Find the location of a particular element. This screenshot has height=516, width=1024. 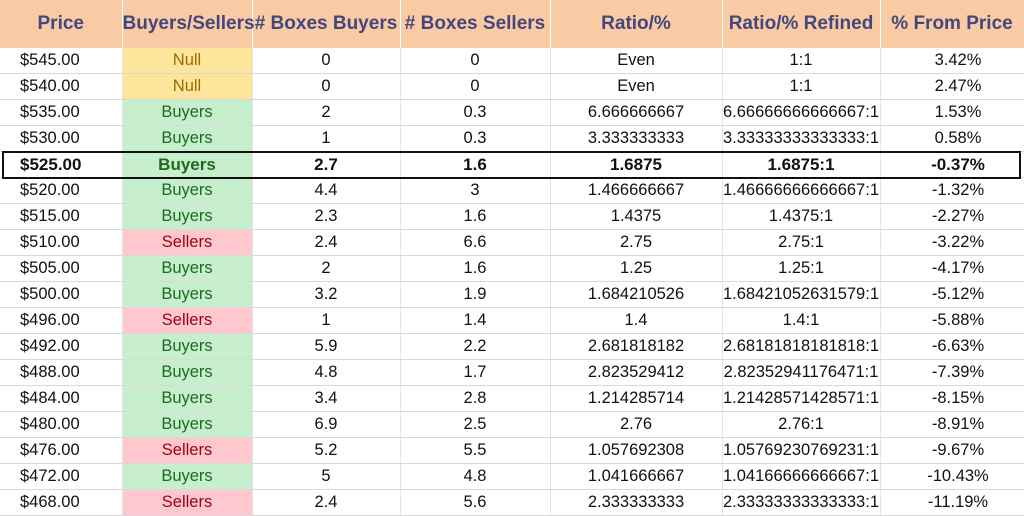

ratio-cell: 1.041666667 is located at coordinates (636, 476).